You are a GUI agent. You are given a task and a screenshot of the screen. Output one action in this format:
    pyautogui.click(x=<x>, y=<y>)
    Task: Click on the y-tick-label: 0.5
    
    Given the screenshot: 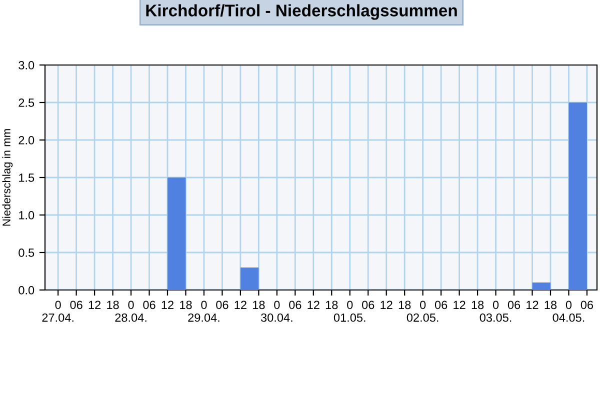 What is the action you would take?
    pyautogui.click(x=26, y=252)
    